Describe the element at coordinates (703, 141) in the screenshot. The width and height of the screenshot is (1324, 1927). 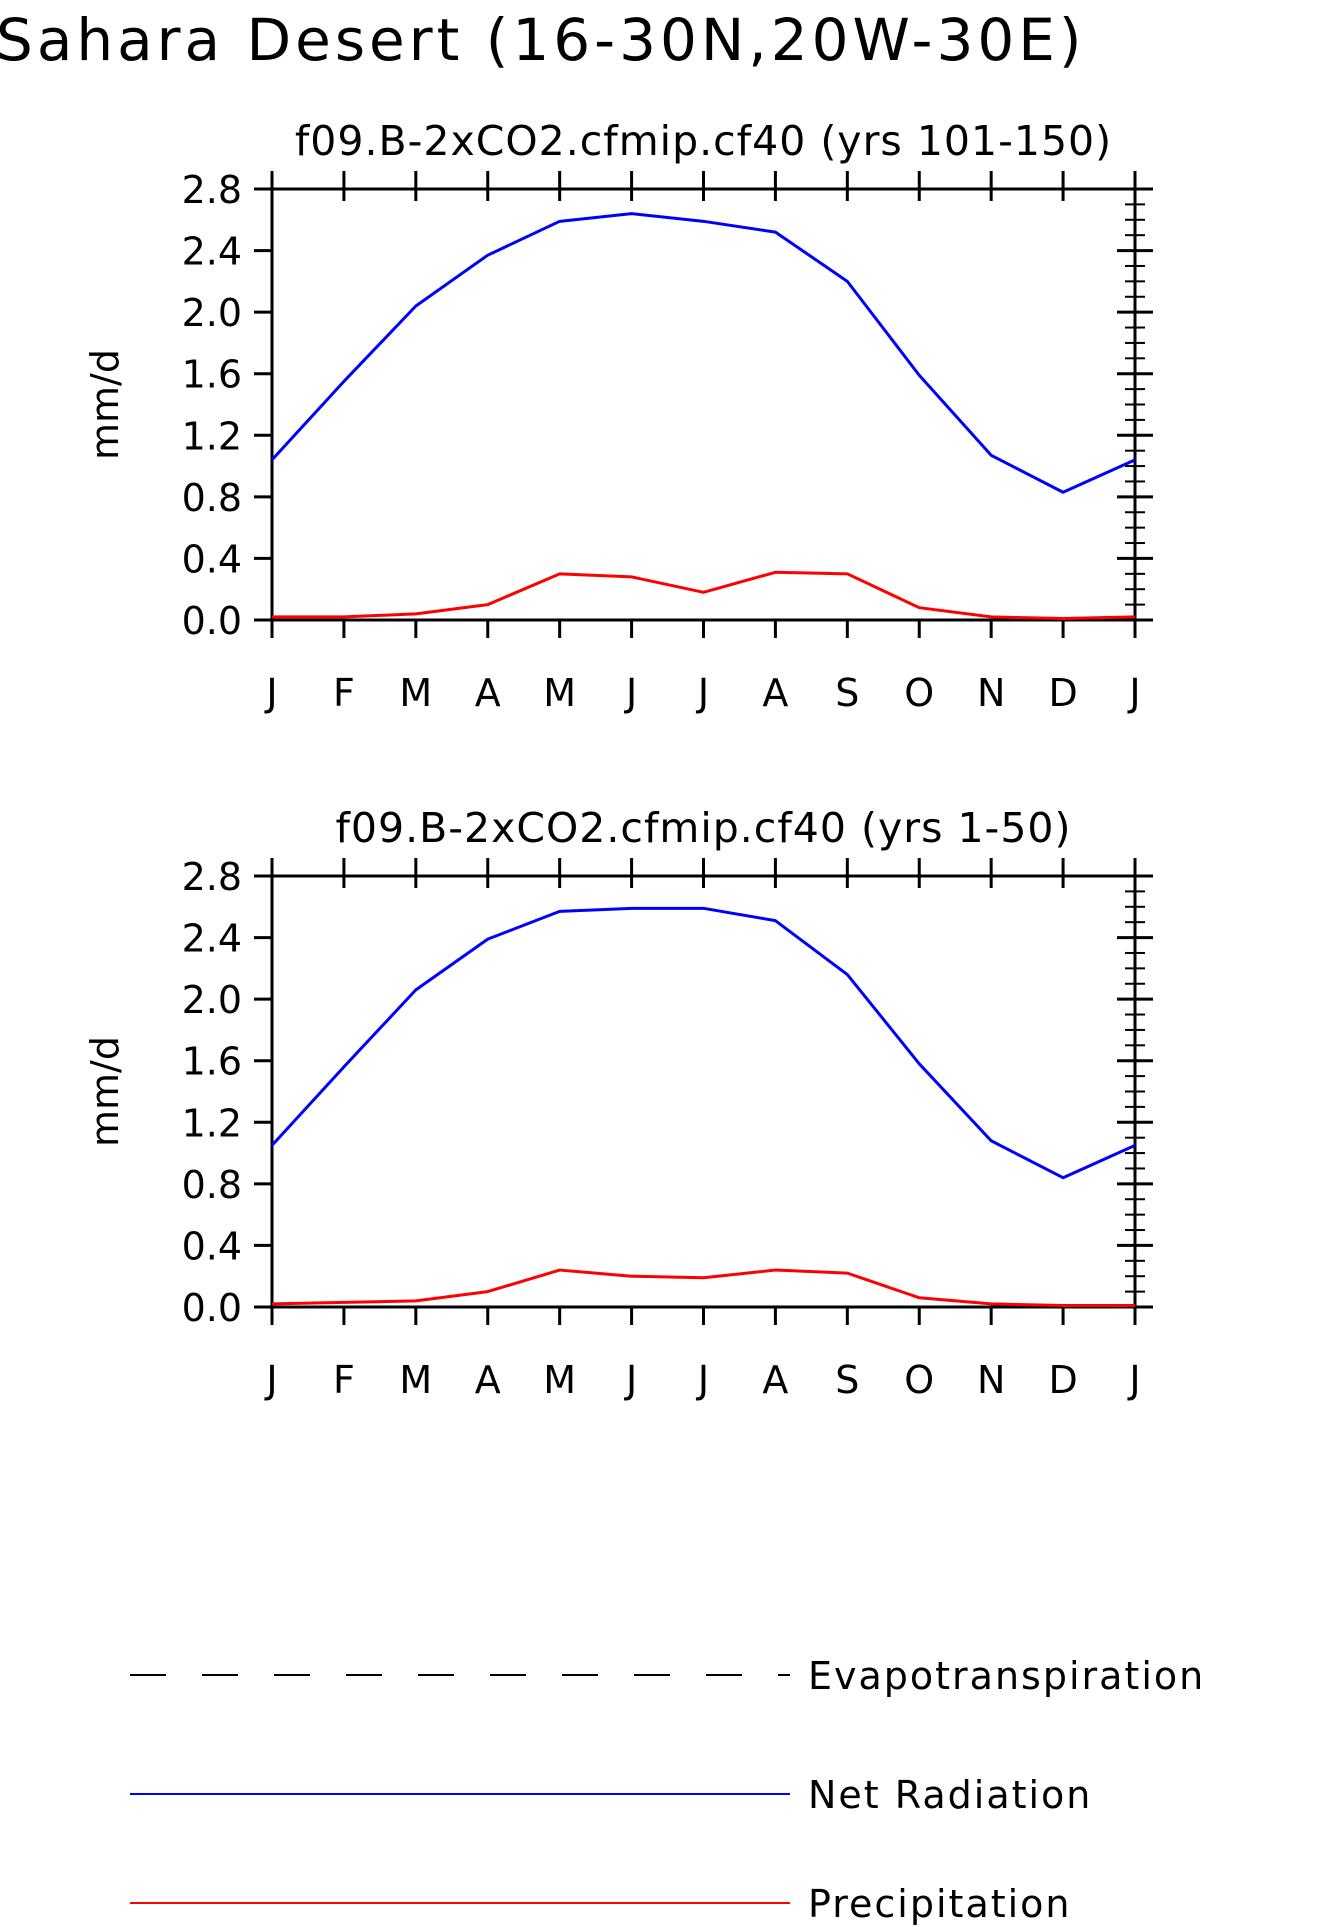
I see `panel-title: f09.B-2xCO2.cfmip.cf40 (yrs 101-150)` at that location.